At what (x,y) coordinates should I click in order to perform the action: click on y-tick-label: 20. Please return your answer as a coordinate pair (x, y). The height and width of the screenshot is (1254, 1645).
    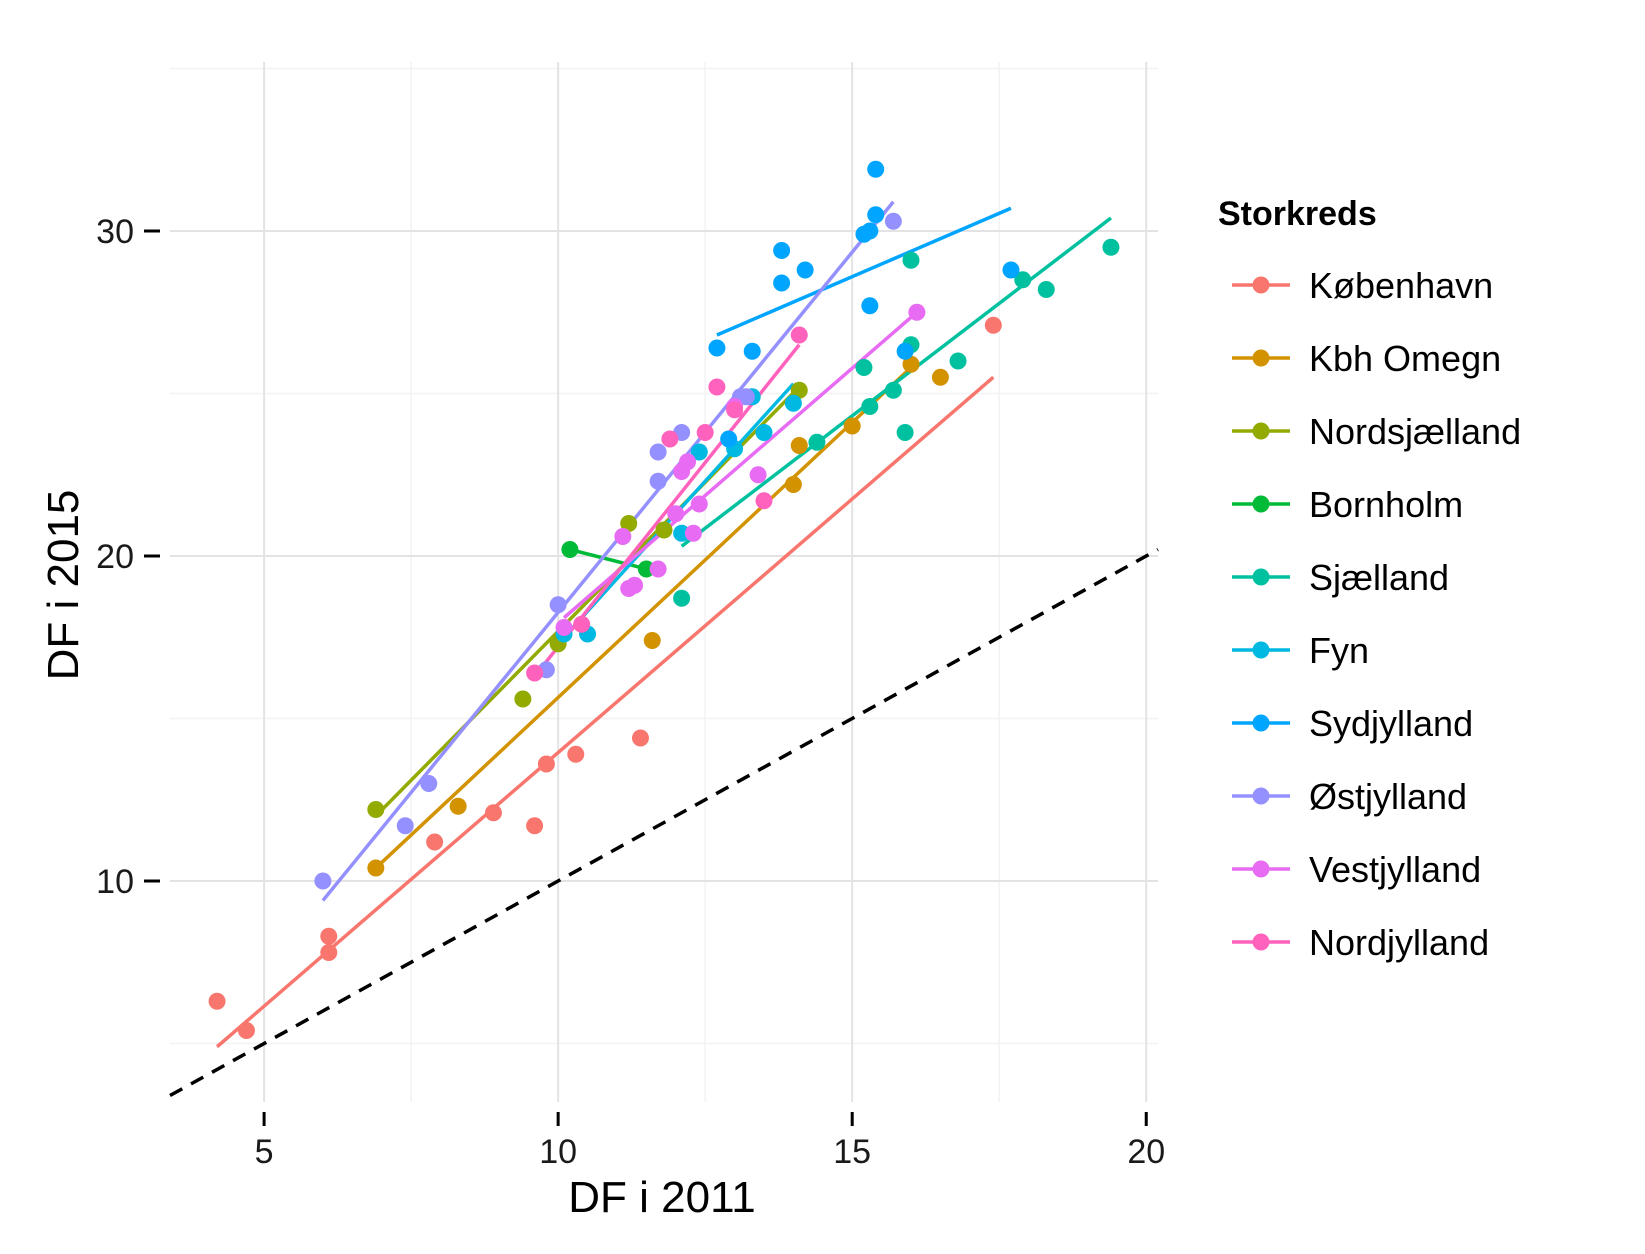
    Looking at the image, I should click on (115, 557).